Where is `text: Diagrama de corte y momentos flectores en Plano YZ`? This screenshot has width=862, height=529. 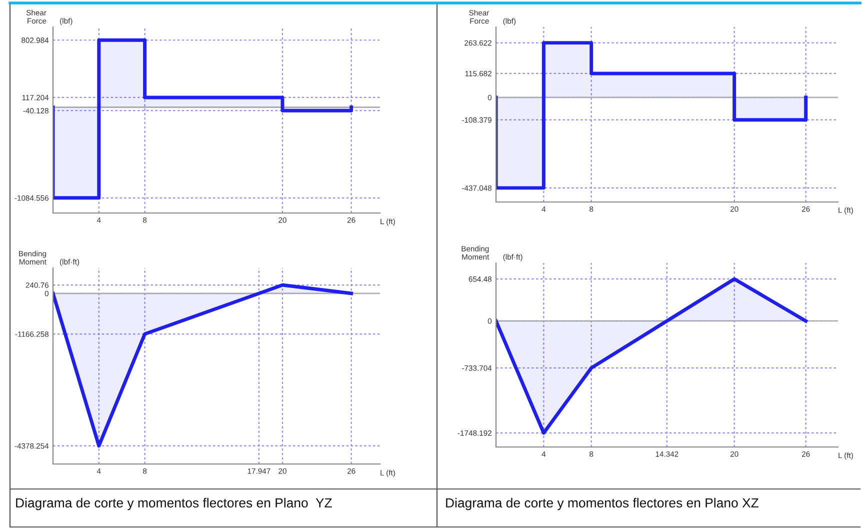
text: Diagrama de corte y momentos flectores en Plano YZ is located at coordinates (174, 504).